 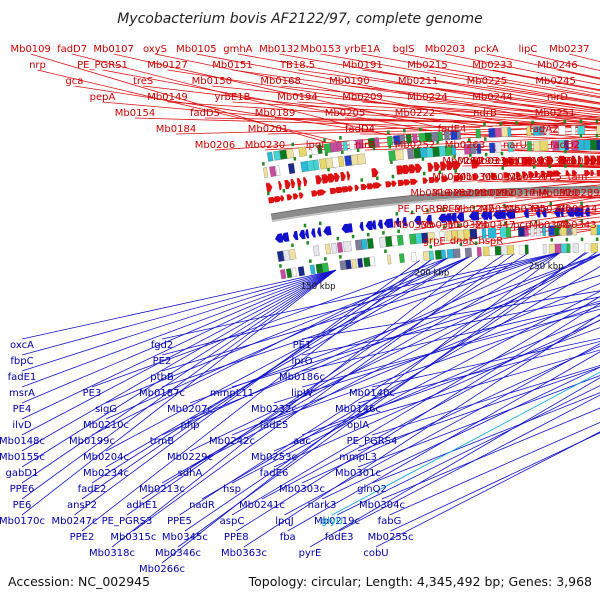 I want to click on gene-label-forward: Mb0300, so click(x=551, y=209).